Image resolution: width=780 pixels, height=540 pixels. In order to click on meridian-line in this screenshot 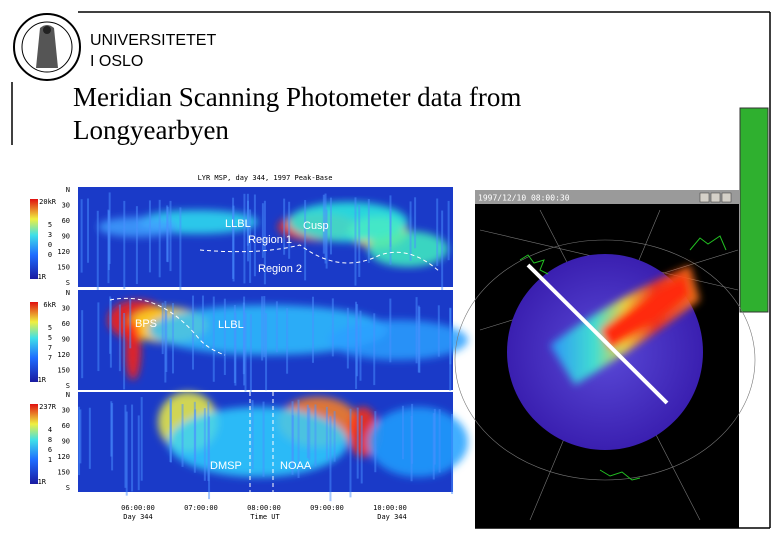, I will do `click(597, 334)`.